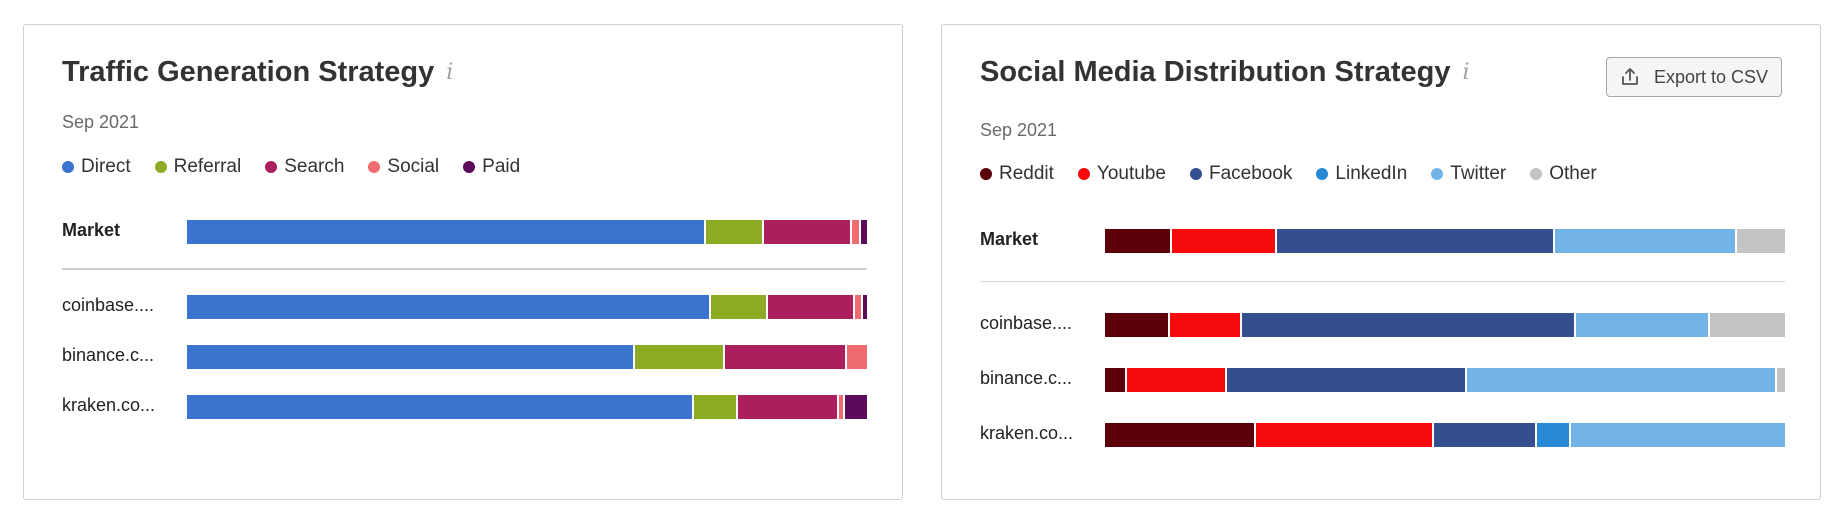 The image size is (1844, 522). I want to click on social-market-segment-facebook, so click(1416, 241).